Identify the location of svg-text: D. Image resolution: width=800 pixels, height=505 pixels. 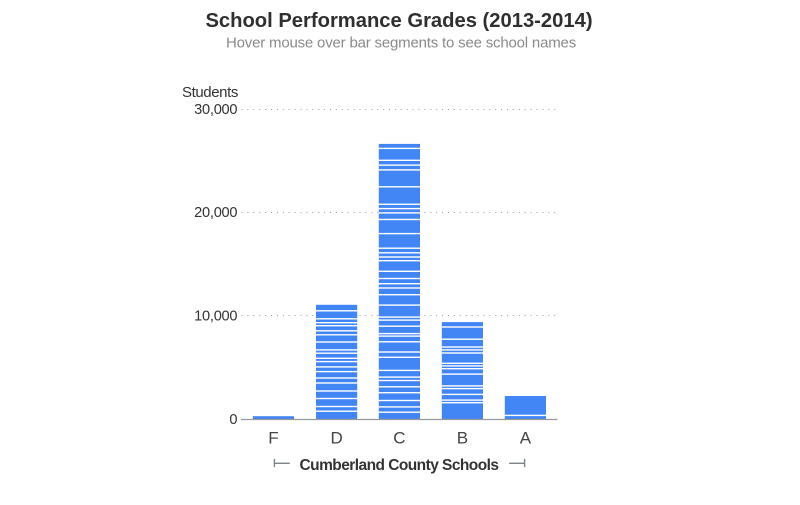
(336, 437).